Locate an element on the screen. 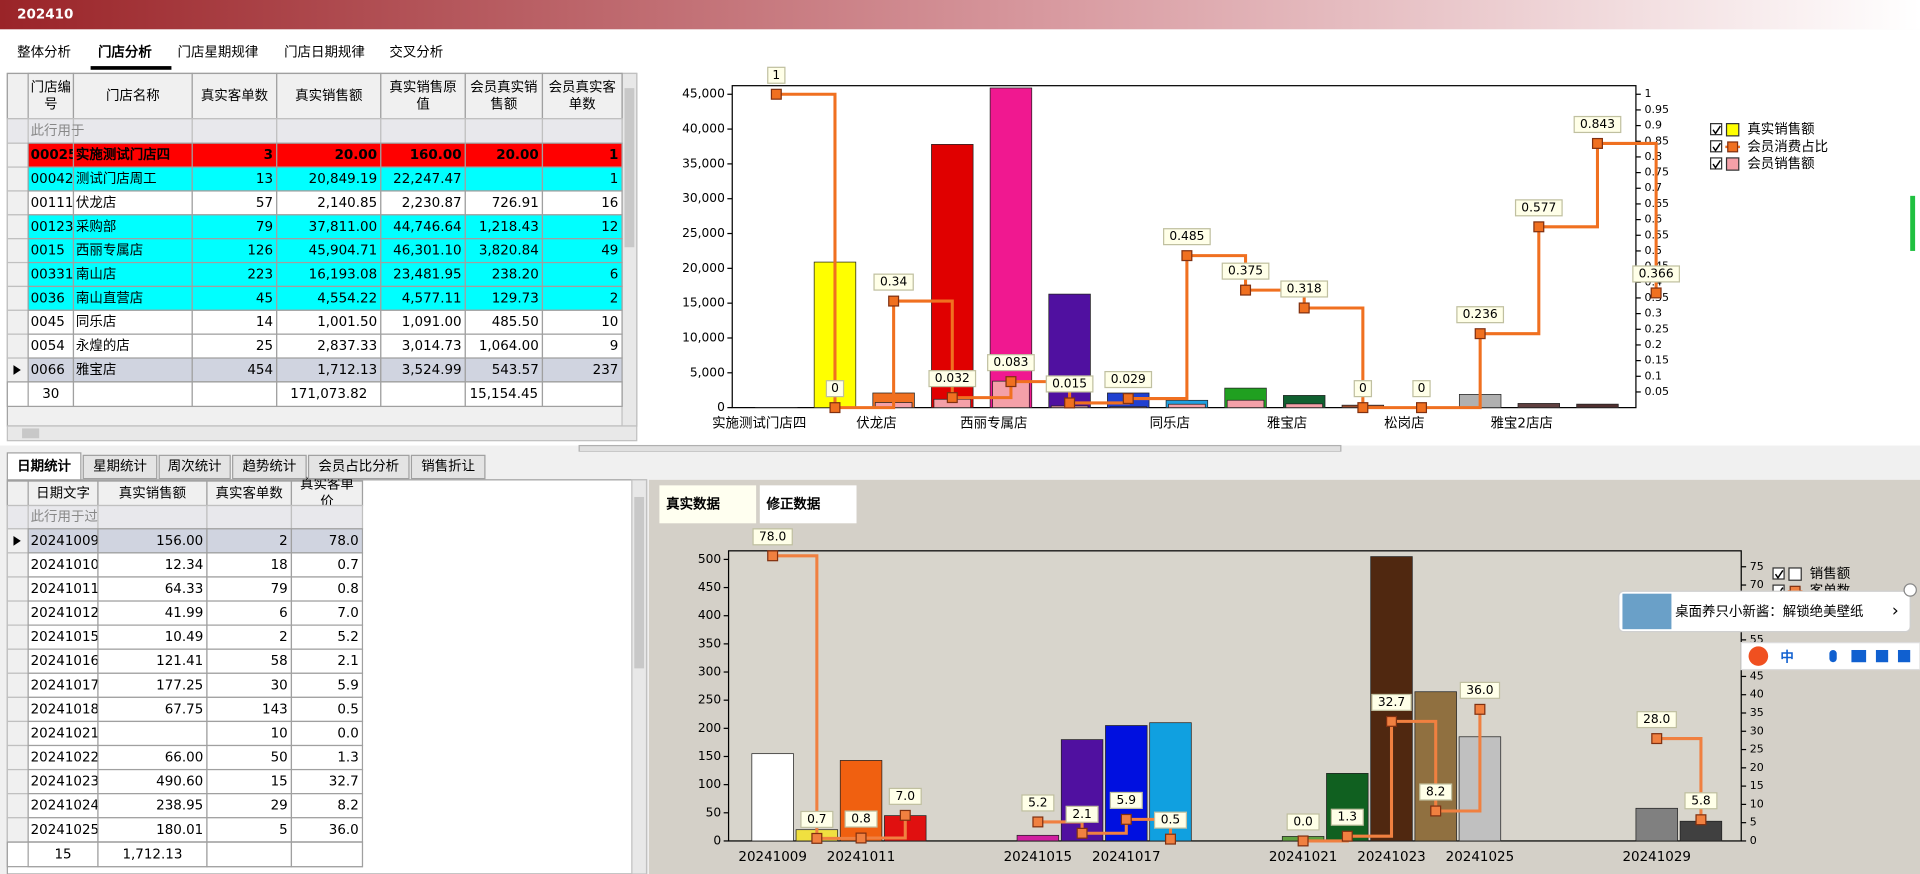 This screenshot has height=874, width=1920. cell-text: 126 is located at coordinates (260, 251).